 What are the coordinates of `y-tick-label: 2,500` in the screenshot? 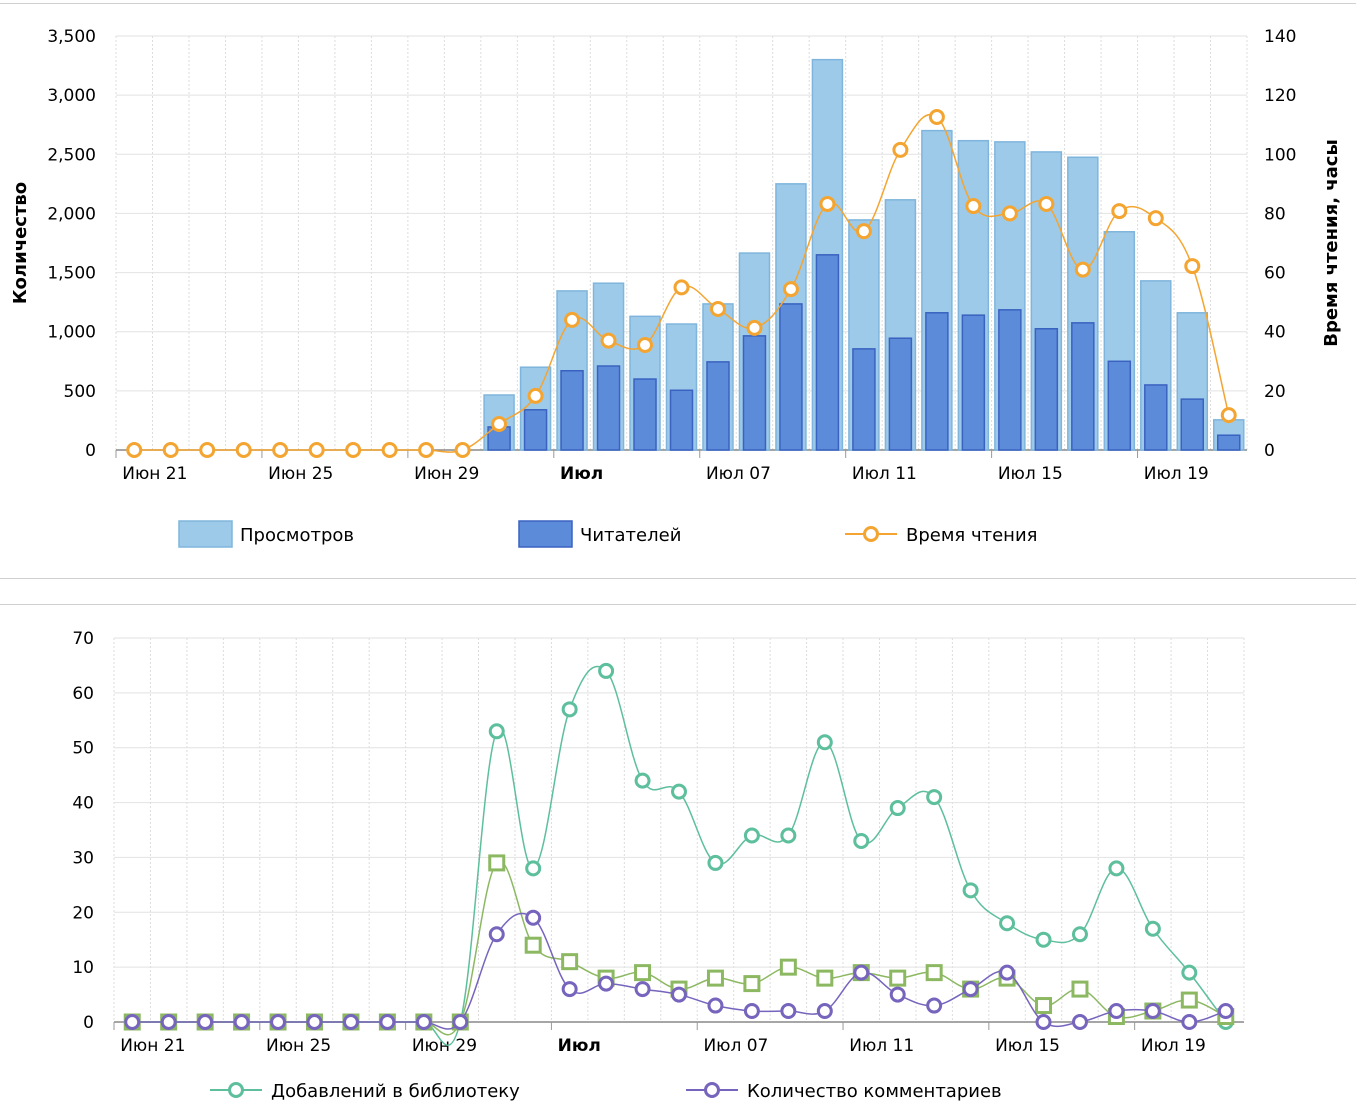 It's located at (71, 155).